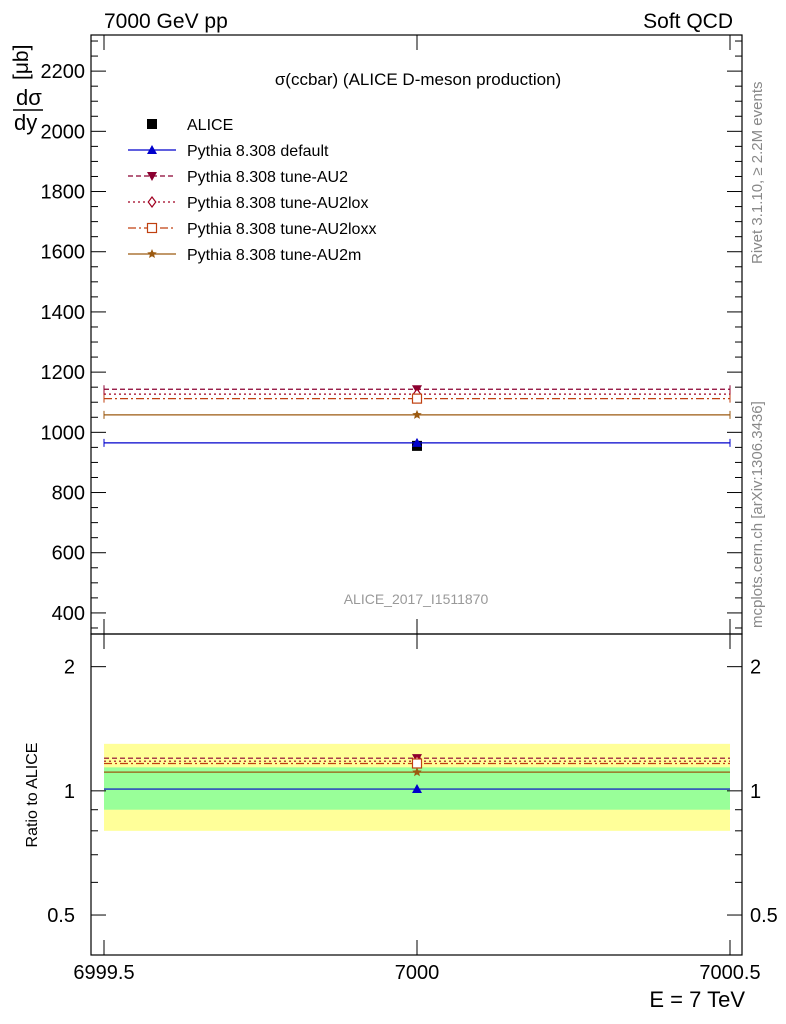 This screenshot has width=786, height=1024. I want to click on x-axis-label: E = 7 TeV, so click(697, 999).